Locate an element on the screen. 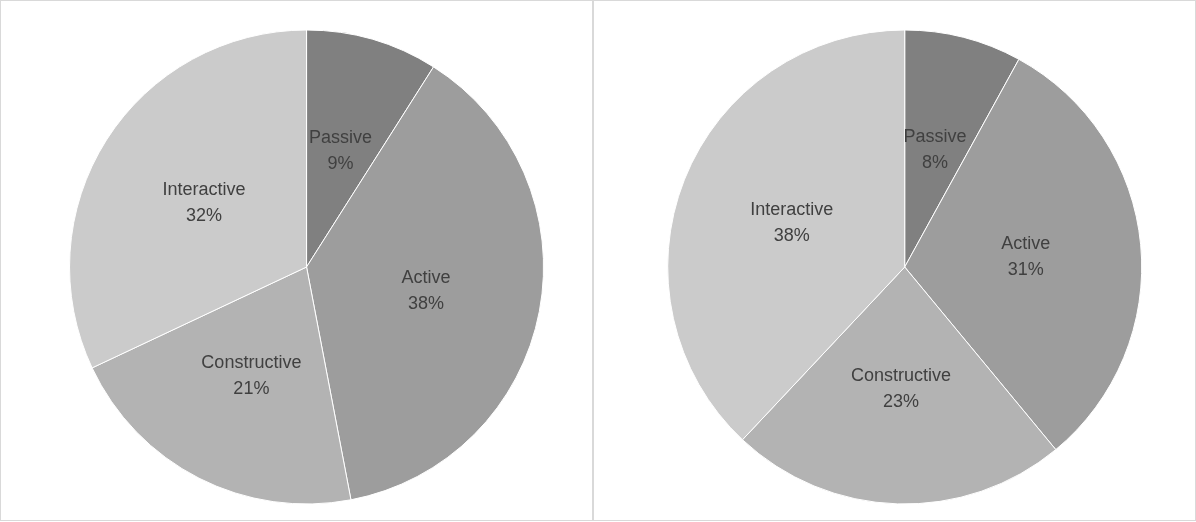 The width and height of the screenshot is (1196, 522). data-label: 8% is located at coordinates (934, 162).